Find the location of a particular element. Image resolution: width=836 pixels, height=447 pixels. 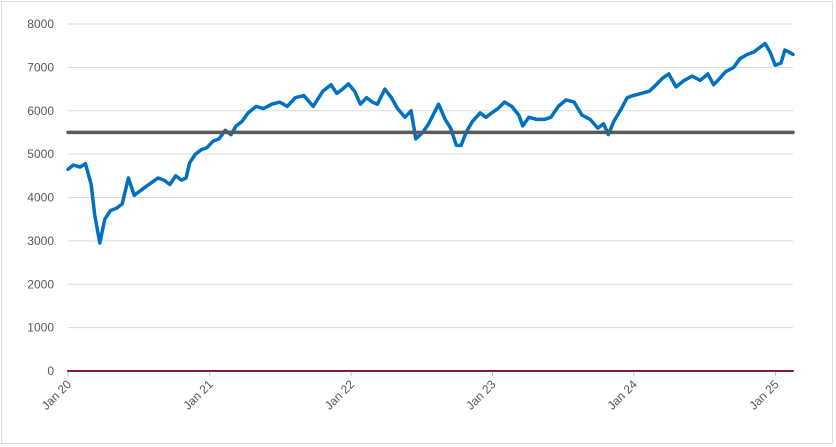

x-axis-tick-labels: Jan 20 Jan 21 Jan 22 Jan 23 Jan 24 Jan 25 is located at coordinates (410, 392).